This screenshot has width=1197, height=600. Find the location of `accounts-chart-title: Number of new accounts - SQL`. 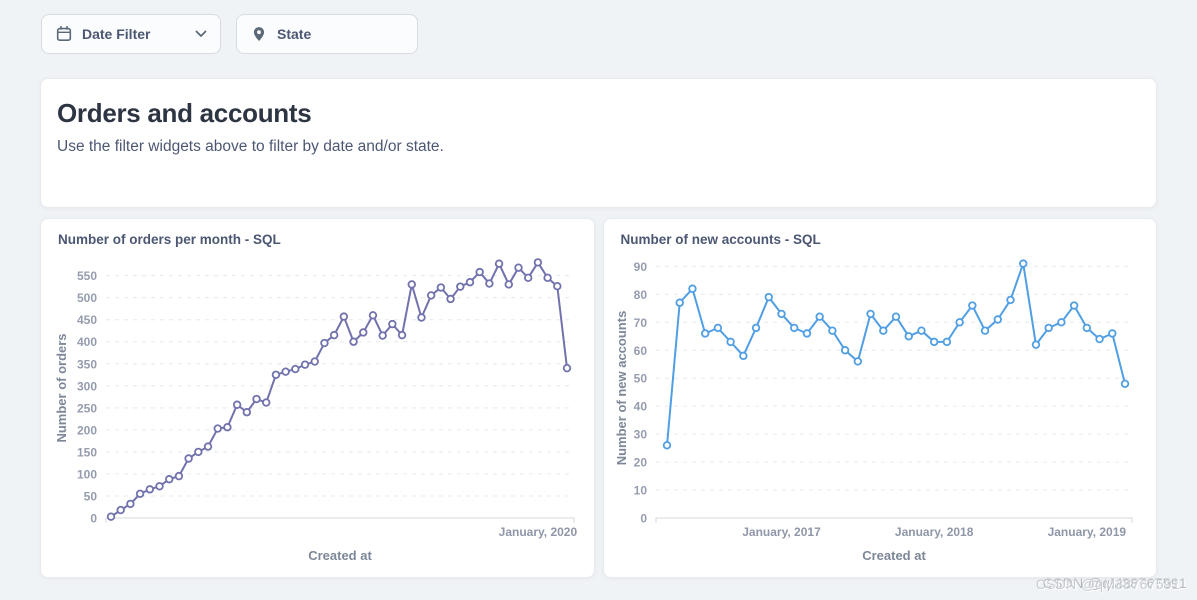

accounts-chart-title: Number of new accounts - SQL is located at coordinates (720, 239).